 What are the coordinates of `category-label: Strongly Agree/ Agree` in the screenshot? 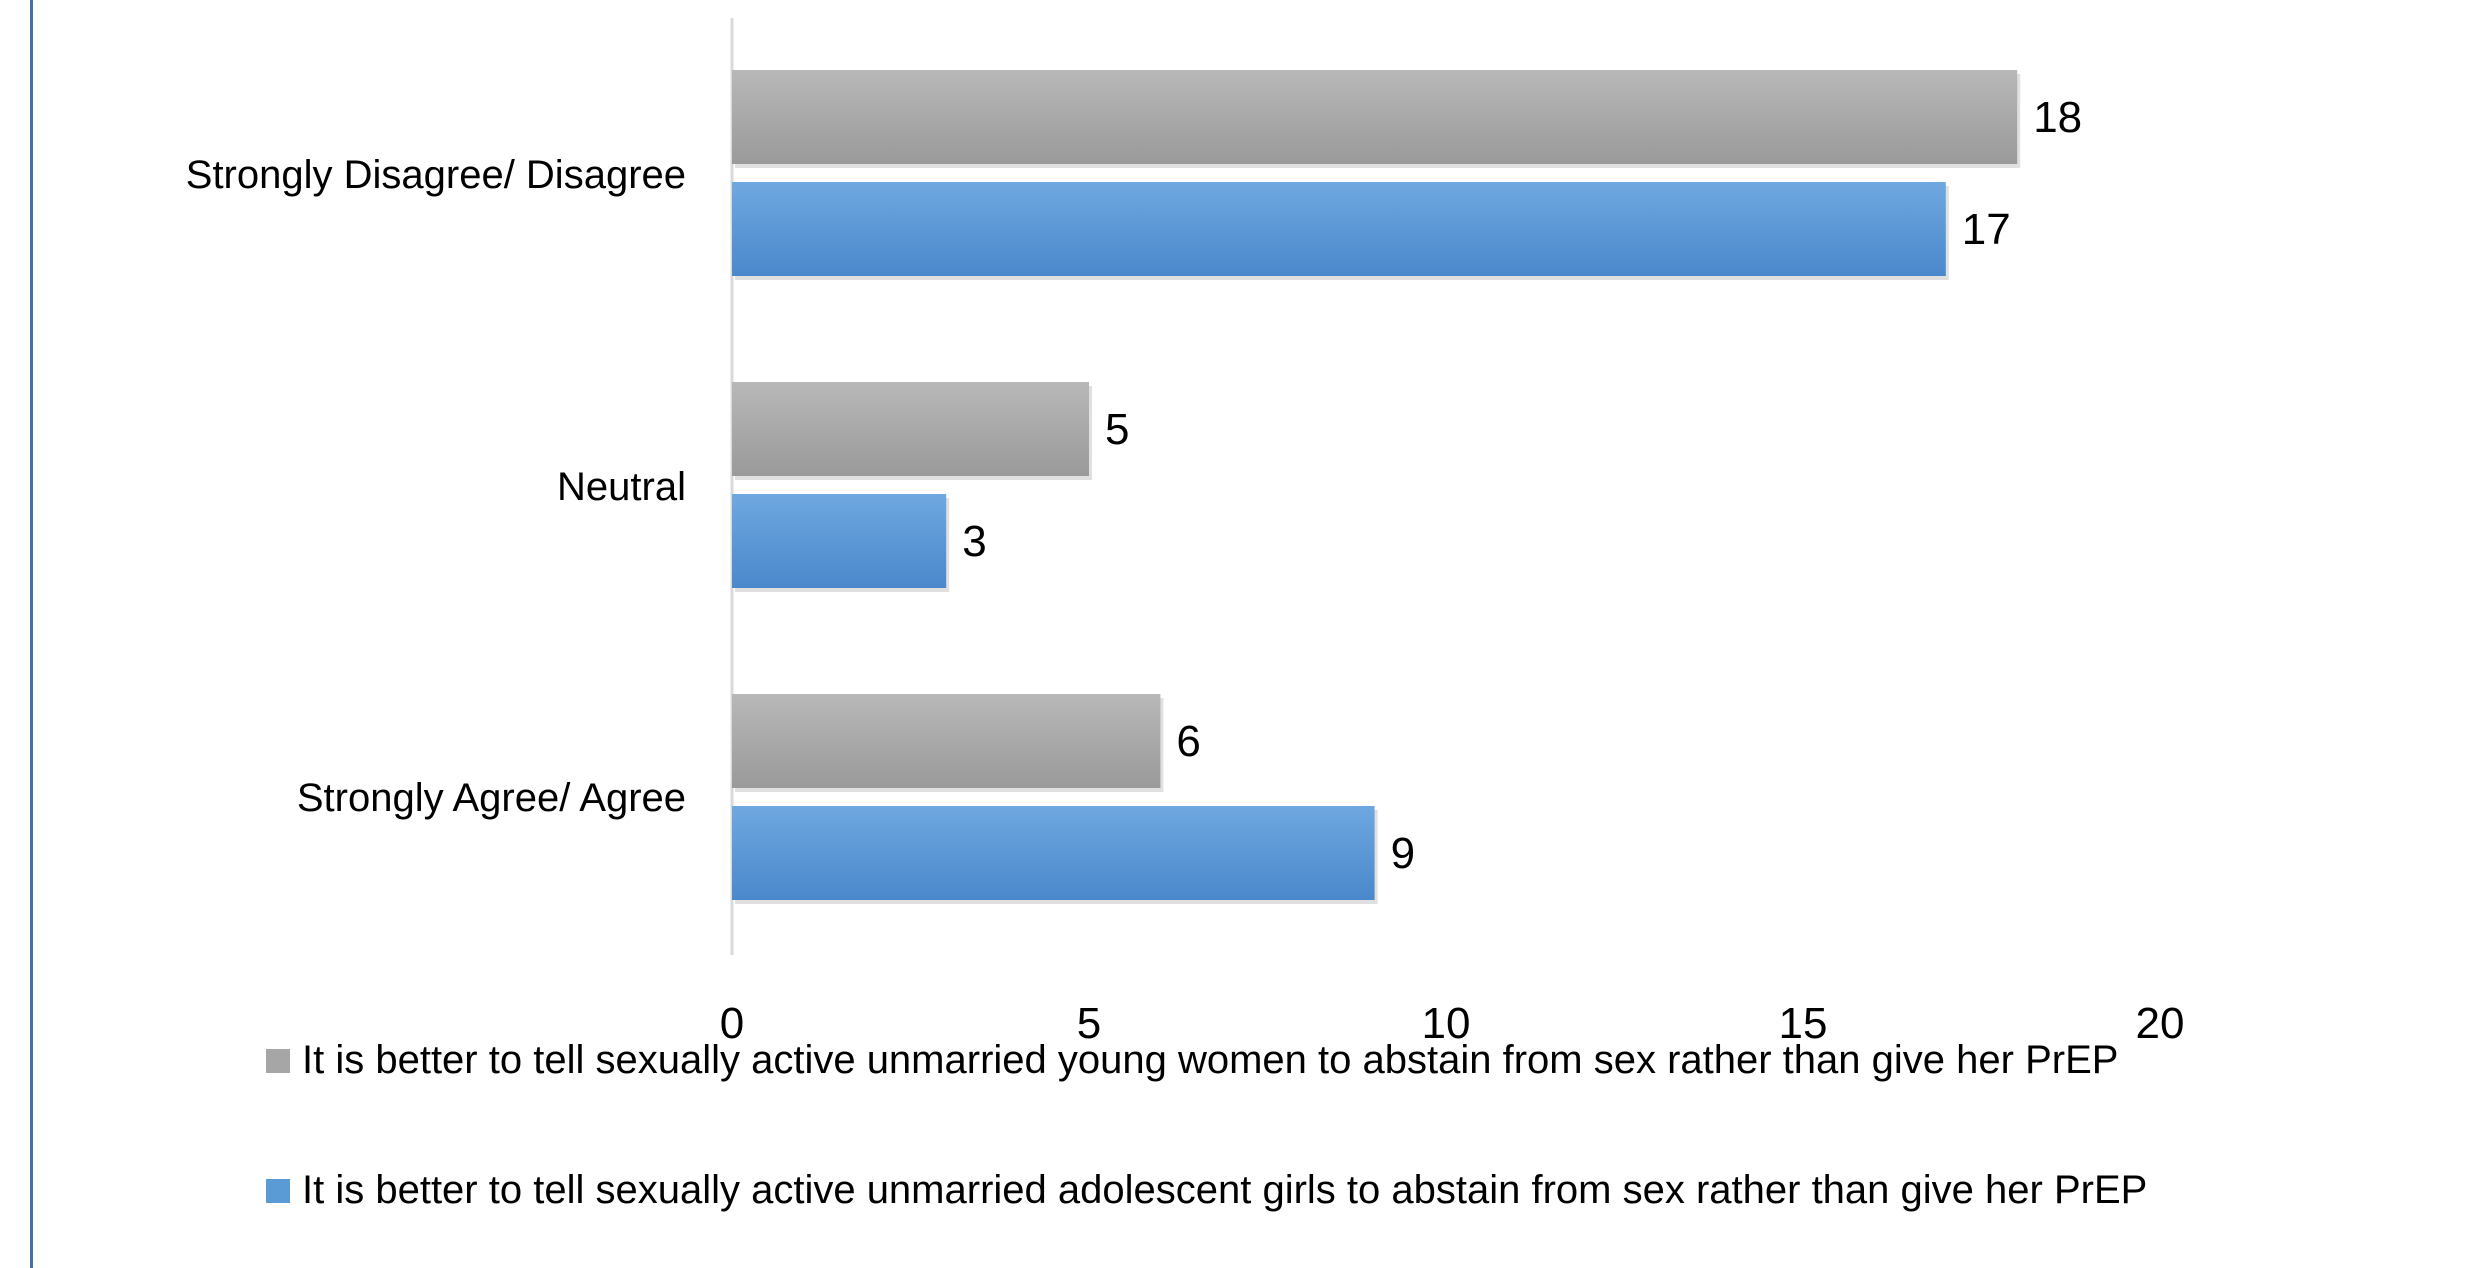 It's located at (491, 798).